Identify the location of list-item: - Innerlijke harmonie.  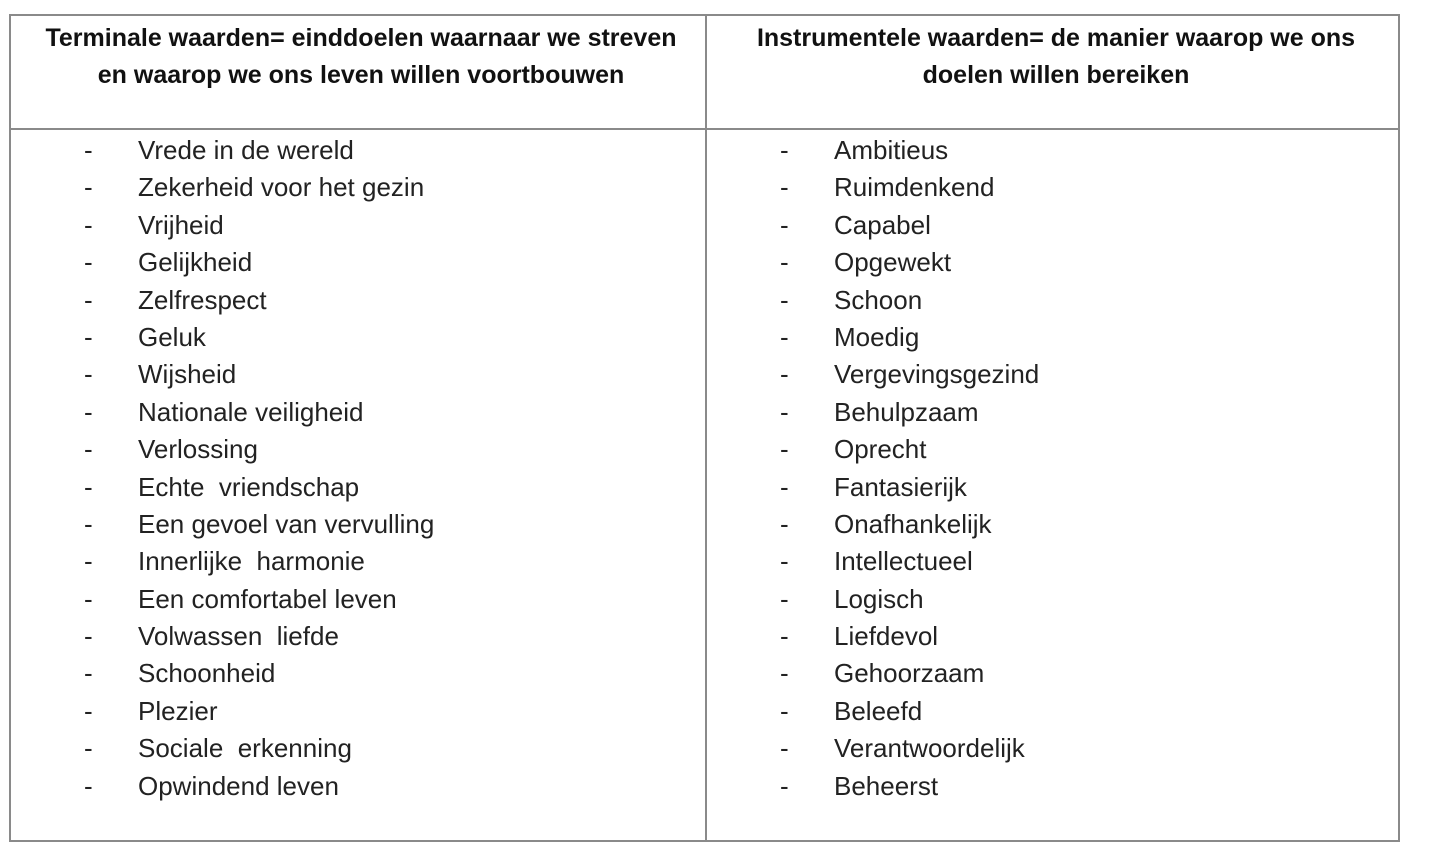
(356, 561).